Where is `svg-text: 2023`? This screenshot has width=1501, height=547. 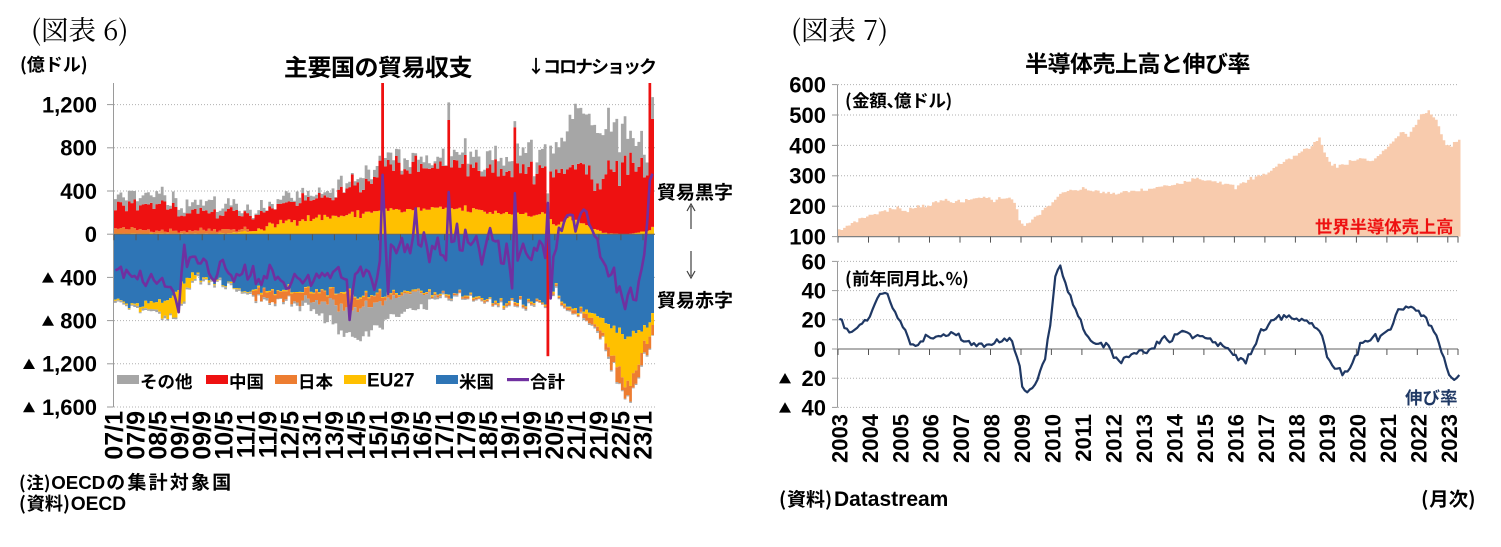
svg-text: 2023 is located at coordinates (1449, 438).